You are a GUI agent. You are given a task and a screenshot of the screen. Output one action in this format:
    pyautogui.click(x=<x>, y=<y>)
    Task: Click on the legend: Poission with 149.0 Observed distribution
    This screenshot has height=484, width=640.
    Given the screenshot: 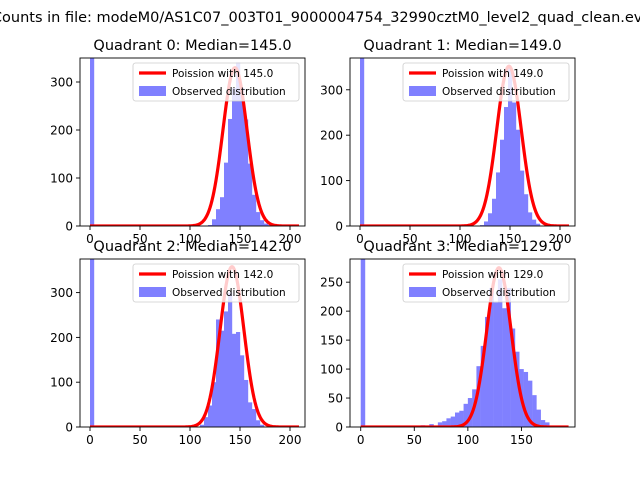 What is the action you would take?
    pyautogui.click(x=486, y=82)
    